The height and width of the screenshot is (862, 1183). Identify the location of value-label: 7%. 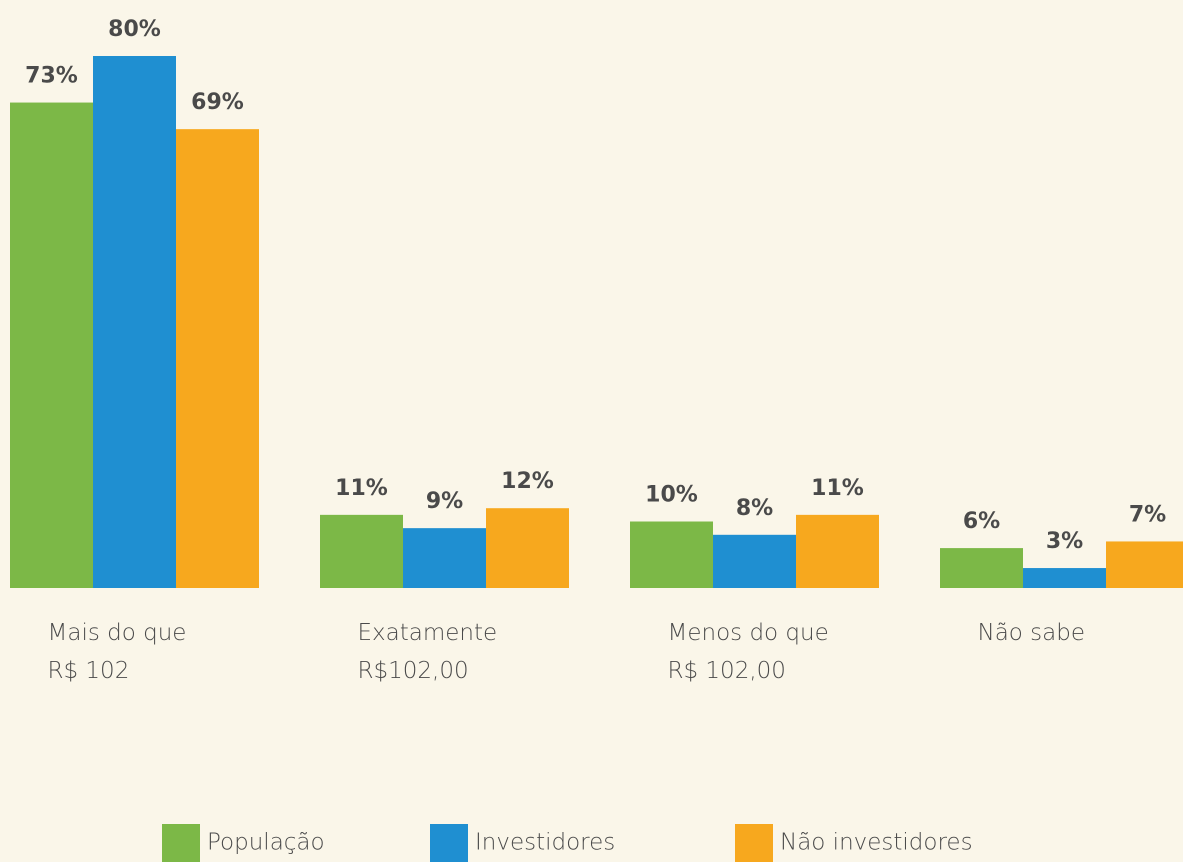
(1147, 514).